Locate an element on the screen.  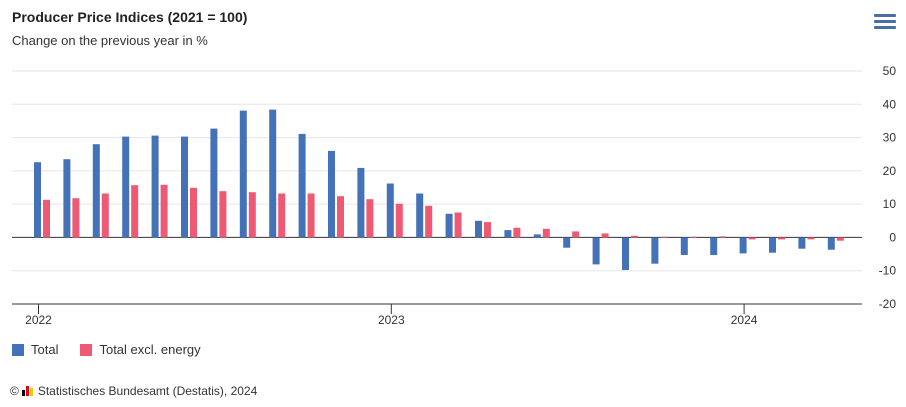
y-tick-label: 50 is located at coordinates (890, 71).